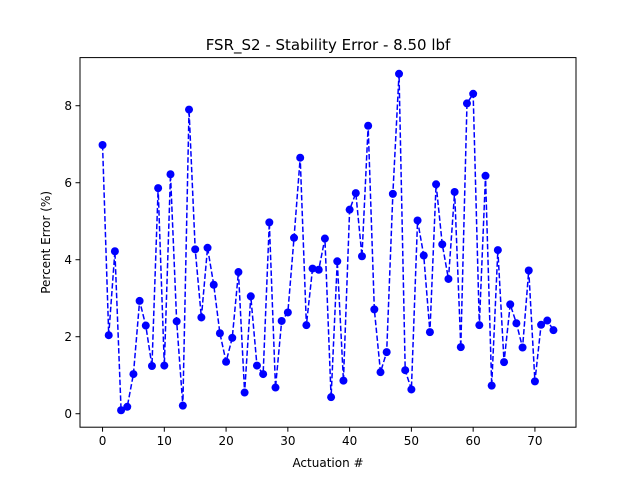 The image size is (640, 480). Describe the element at coordinates (327, 463) in the screenshot. I see `x-axis-label: Actuation #` at that location.